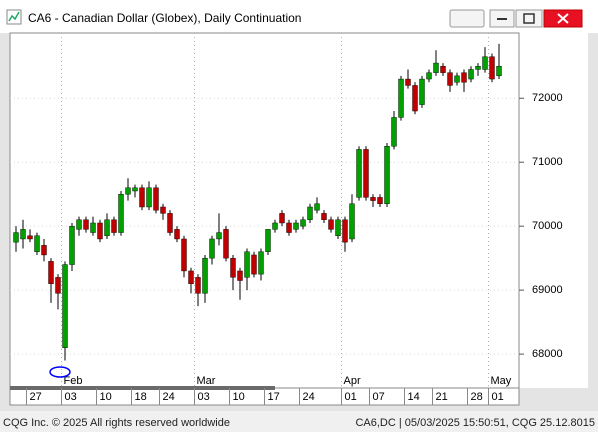  Describe the element at coordinates (299, 421) in the screenshot. I see `status-bar` at that location.